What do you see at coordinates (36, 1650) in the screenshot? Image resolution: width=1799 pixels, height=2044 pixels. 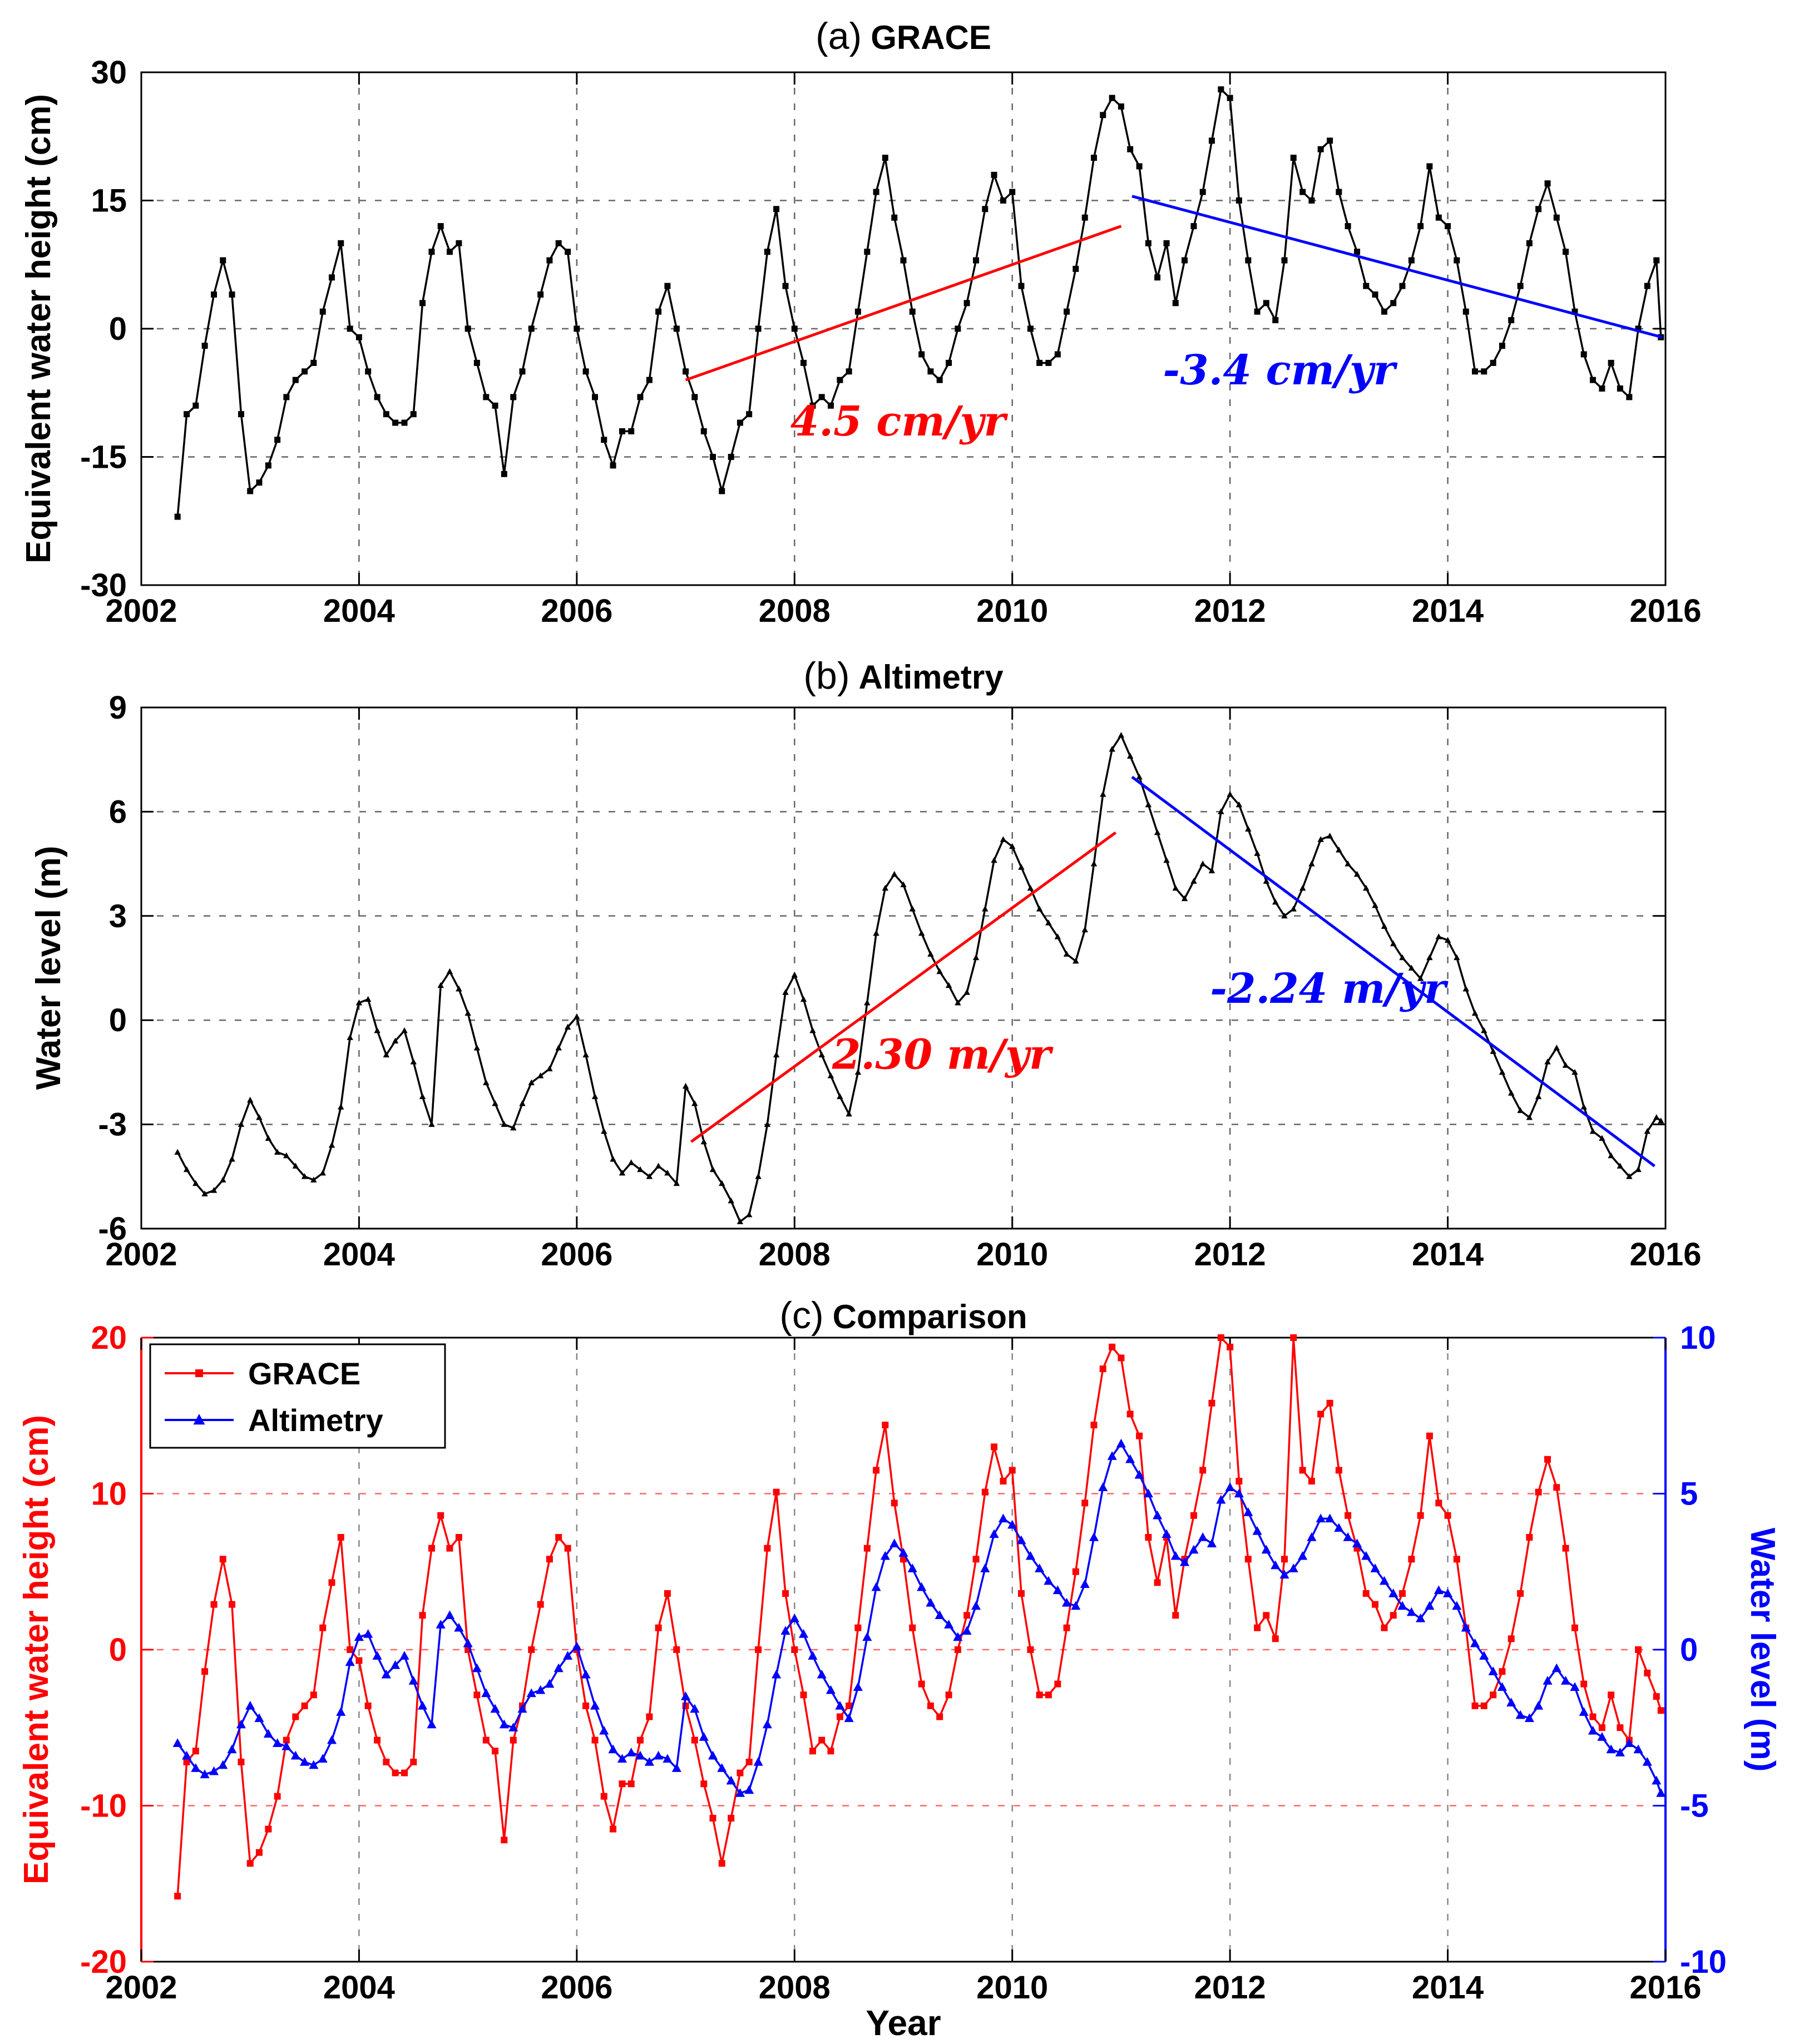 I see `panel-c-left-ylabel: Equivalent water height (cm)` at bounding box center [36, 1650].